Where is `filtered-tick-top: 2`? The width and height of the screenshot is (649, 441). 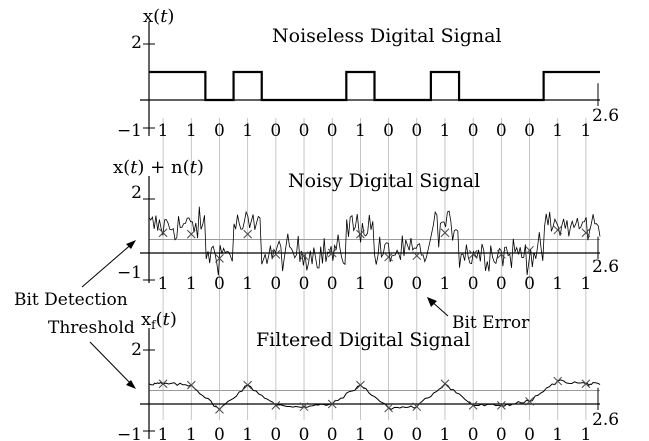 filtered-tick-top: 2 is located at coordinates (136, 350).